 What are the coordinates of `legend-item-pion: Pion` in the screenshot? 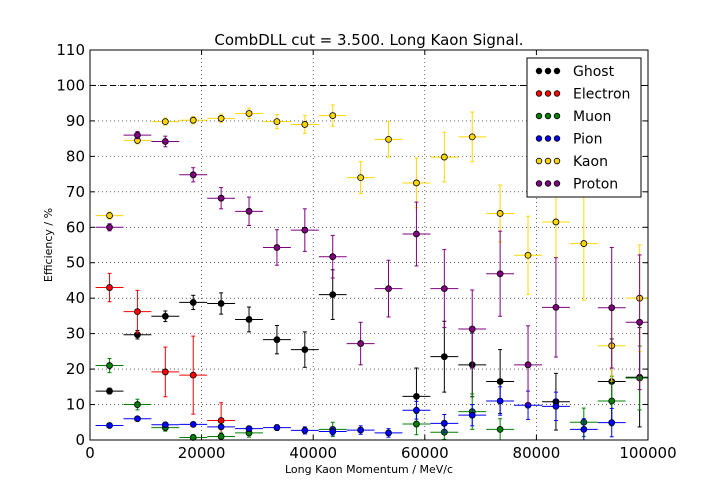 It's located at (568, 140).